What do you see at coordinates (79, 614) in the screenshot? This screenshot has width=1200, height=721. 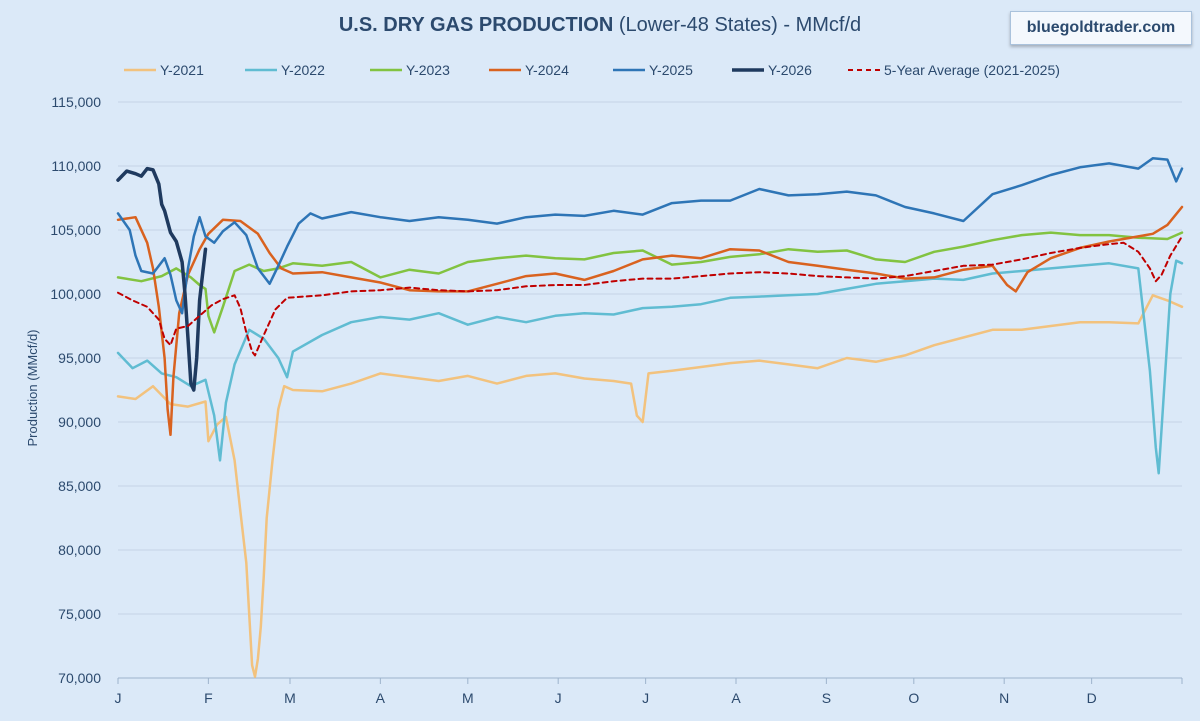 I see `y-tick-label: 75,000` at bounding box center [79, 614].